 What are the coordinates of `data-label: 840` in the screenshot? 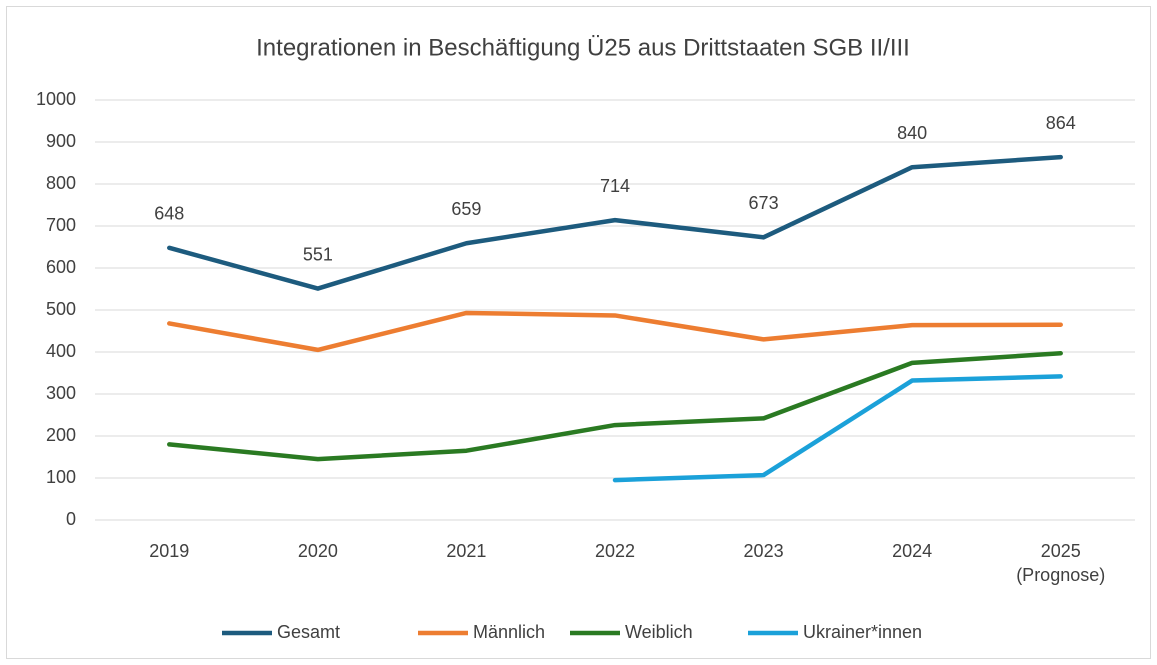 It's located at (912, 133).